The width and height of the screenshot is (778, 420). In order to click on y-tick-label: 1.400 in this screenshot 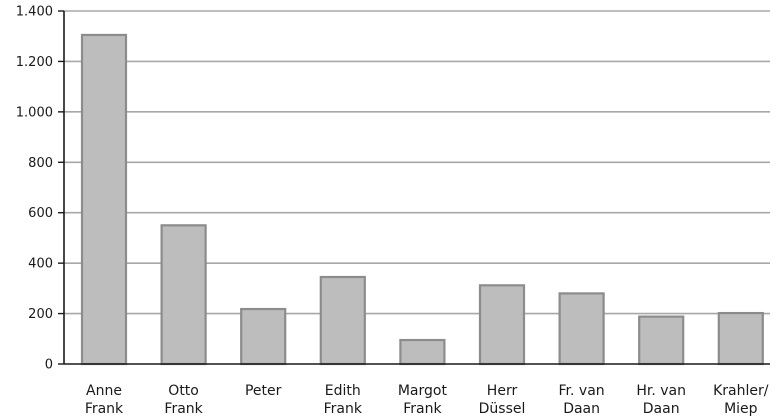, I will do `click(34, 12)`.